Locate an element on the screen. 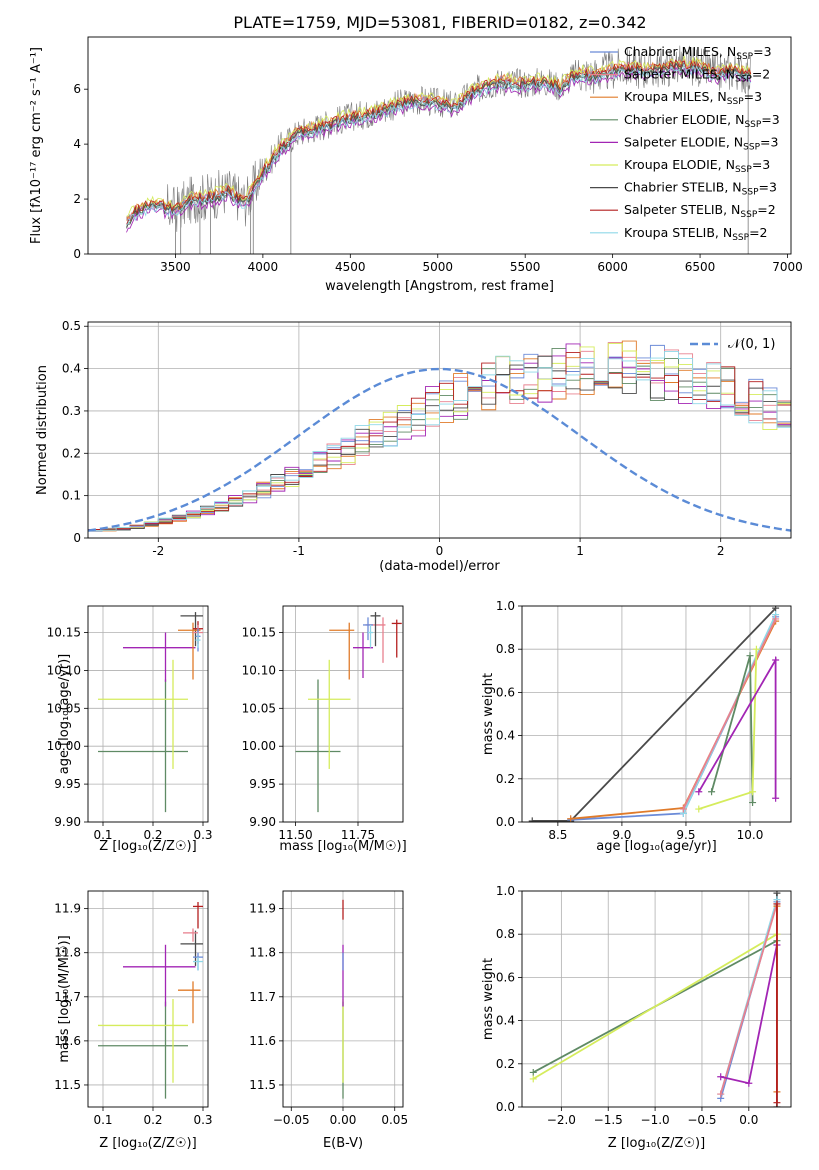 Image resolution: width=819 pixels, height=1170 pixels. errorbar-salpeter-elodie is located at coordinates (159, 657).